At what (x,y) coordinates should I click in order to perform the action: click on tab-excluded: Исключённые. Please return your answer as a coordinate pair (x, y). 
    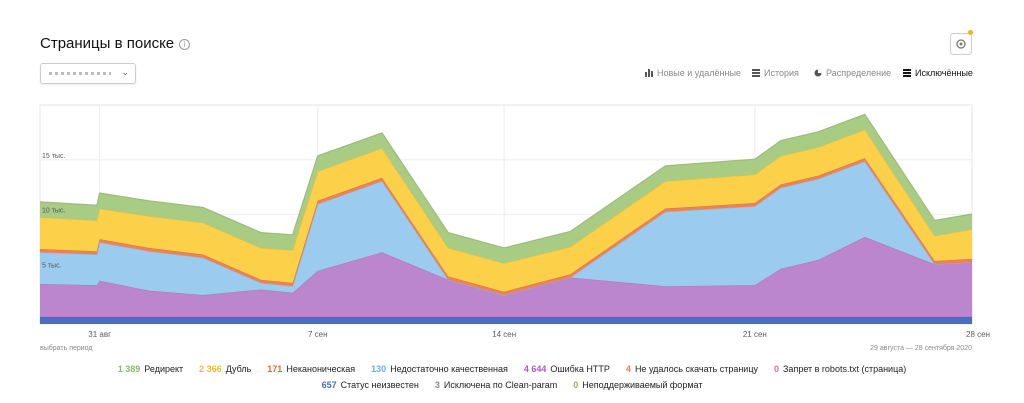
    Looking at the image, I should click on (938, 73).